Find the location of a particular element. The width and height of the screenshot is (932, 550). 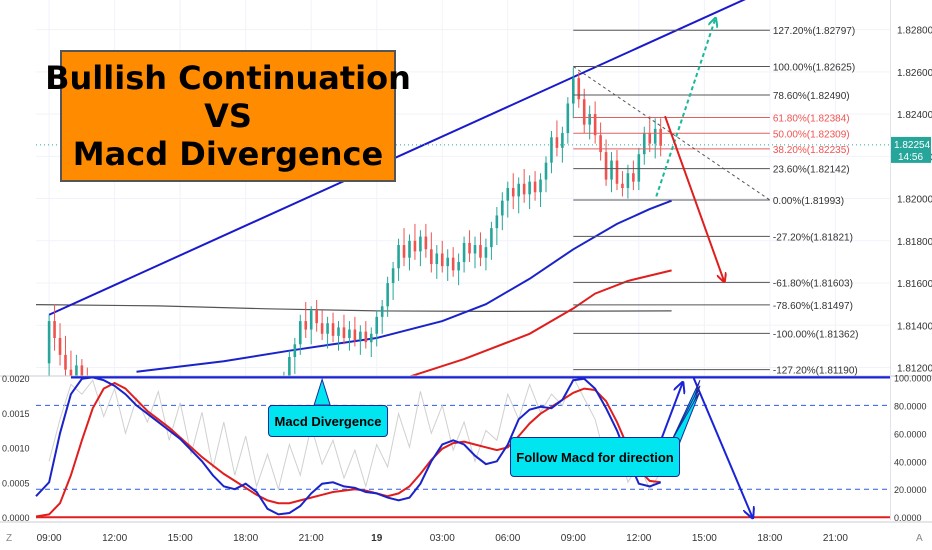

bar-countdown-label: 14:56 is located at coordinates (910, 157).